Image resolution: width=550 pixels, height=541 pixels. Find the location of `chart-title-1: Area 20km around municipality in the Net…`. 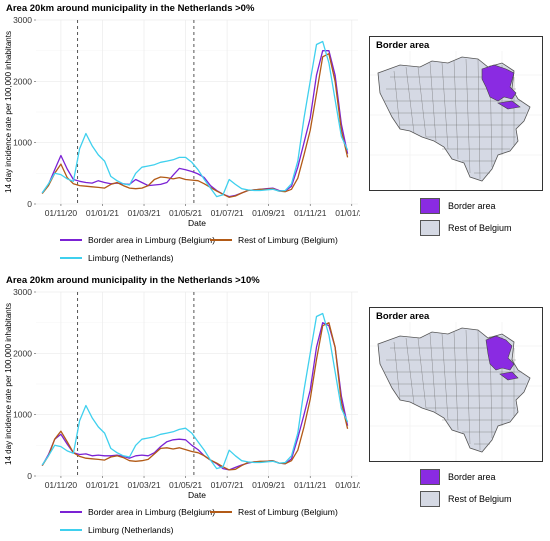

chart-title-1: Area 20km around municipality in the Net… is located at coordinates (130, 8).